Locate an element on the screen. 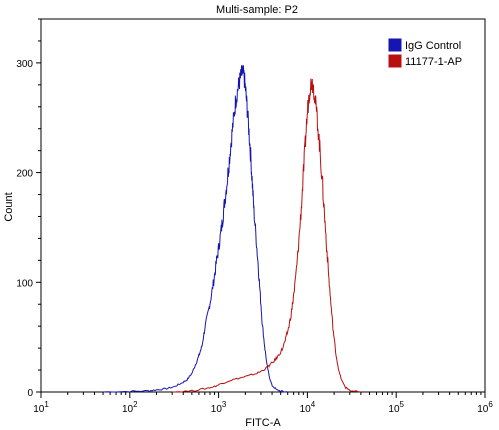 The image size is (499, 430). x-axis-title: FITC-A is located at coordinates (263, 423).